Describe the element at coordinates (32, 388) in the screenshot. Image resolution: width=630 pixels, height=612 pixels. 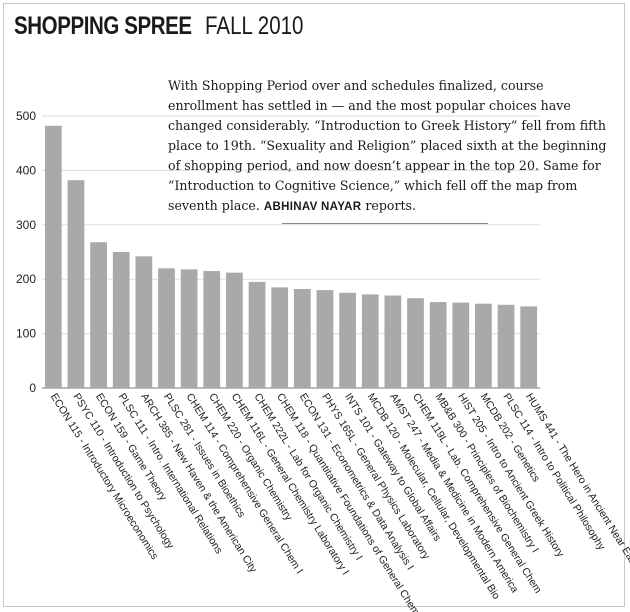
I see `y-tick-label: 0` at that location.